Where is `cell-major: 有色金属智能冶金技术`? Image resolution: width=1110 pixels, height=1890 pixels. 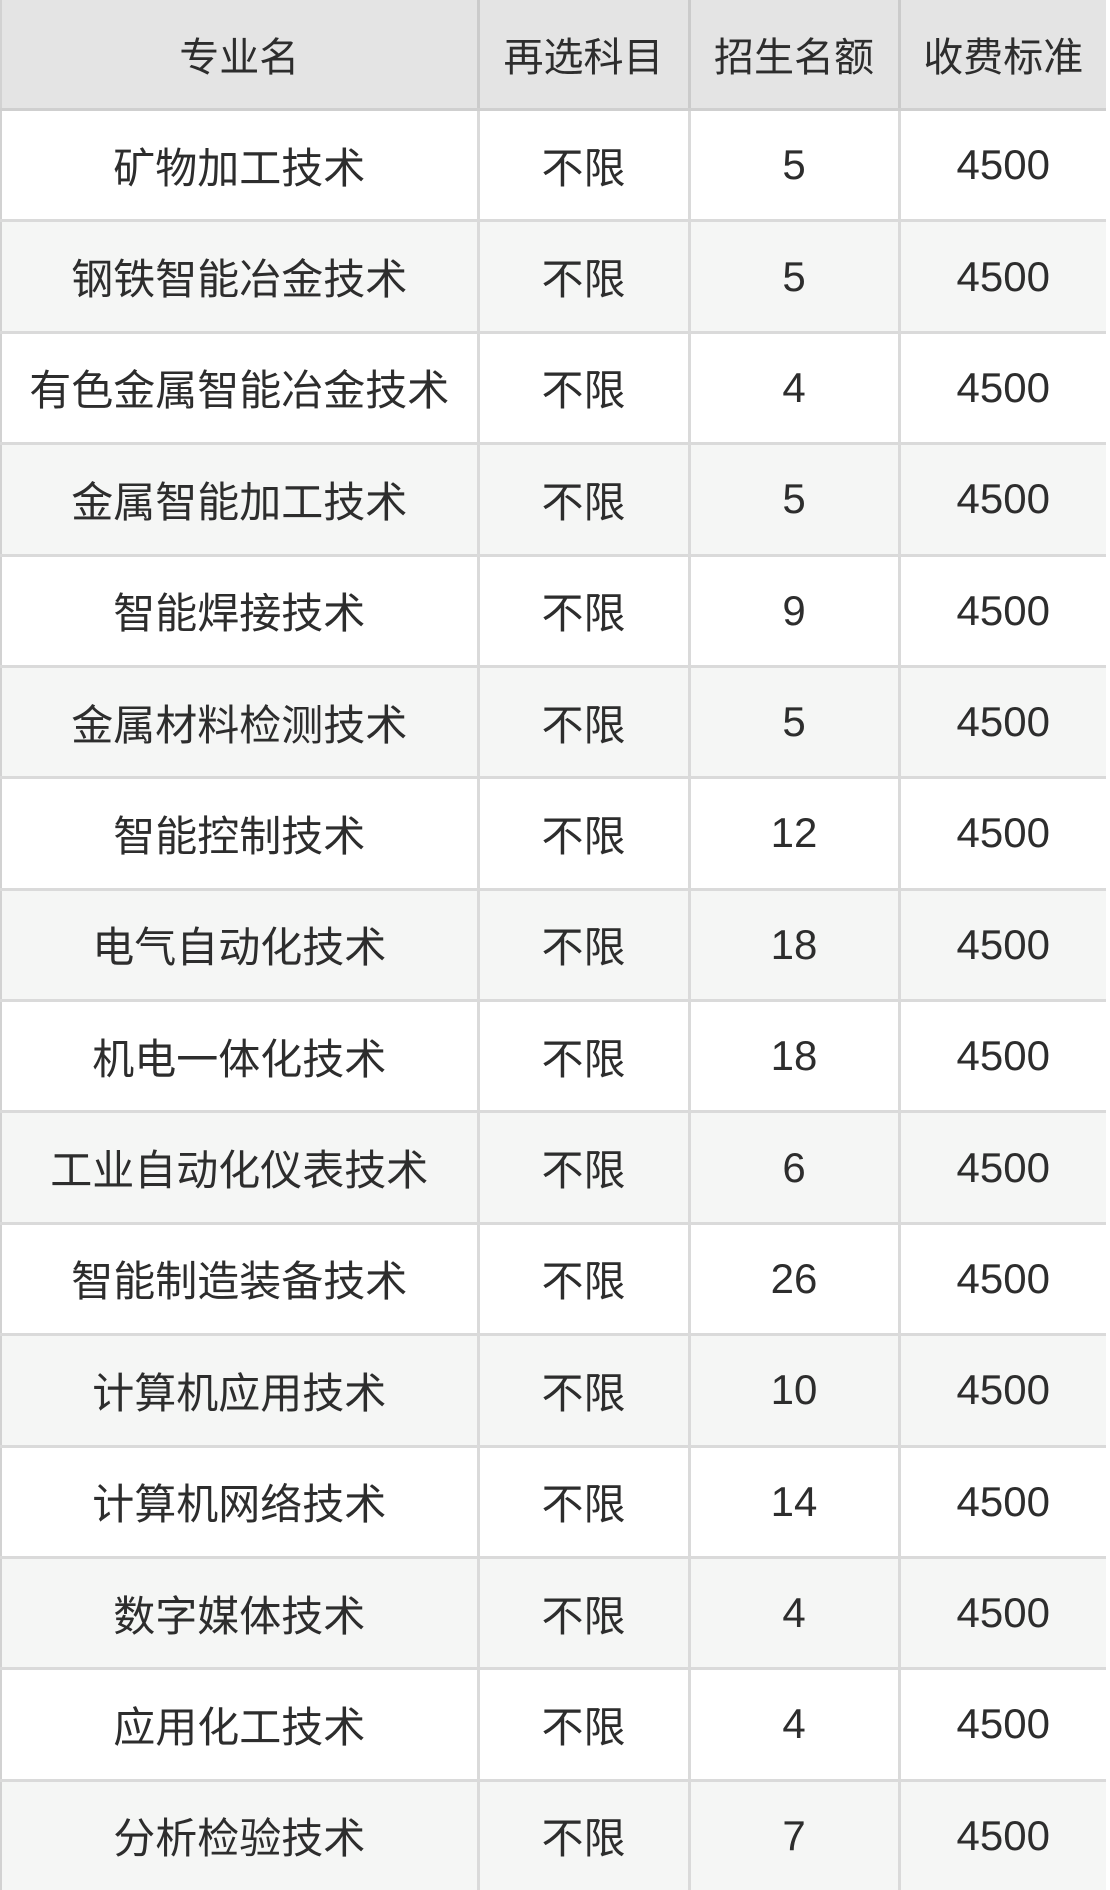
cell-major: 有色金属智能冶金技术 is located at coordinates (240, 388).